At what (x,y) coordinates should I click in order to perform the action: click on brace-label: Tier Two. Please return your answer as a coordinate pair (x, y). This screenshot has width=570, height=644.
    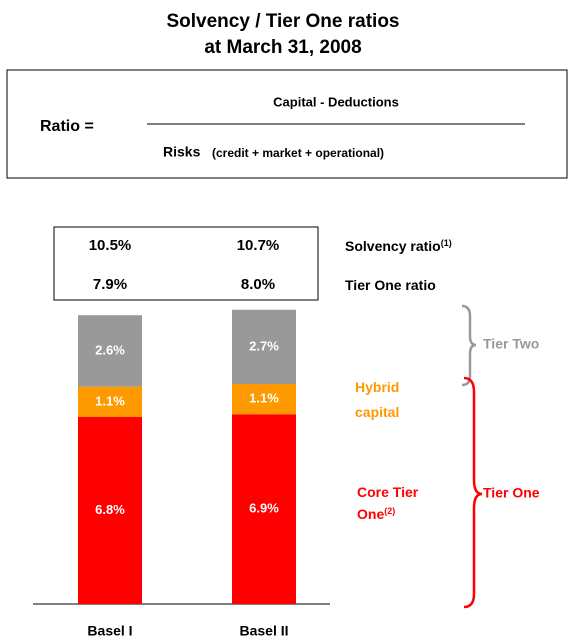
    Looking at the image, I should click on (511, 344).